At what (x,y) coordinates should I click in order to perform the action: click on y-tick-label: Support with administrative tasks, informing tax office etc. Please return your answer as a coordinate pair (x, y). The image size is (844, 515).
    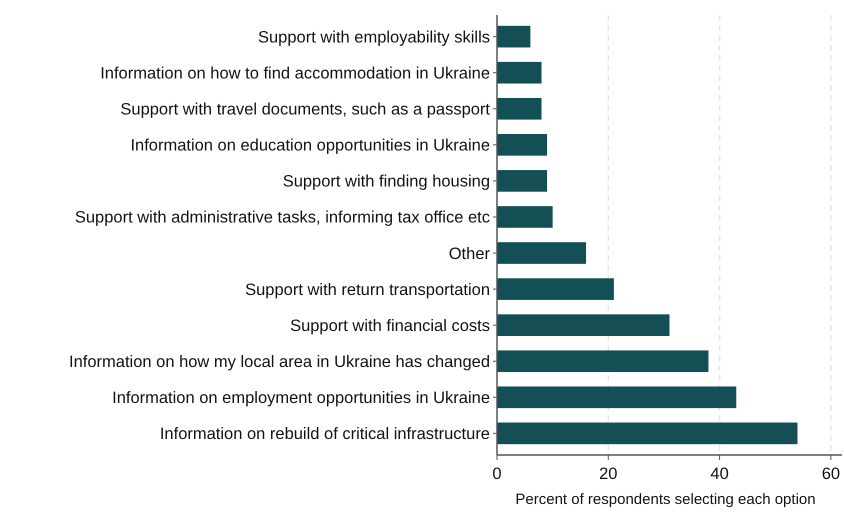
    Looking at the image, I should click on (282, 217).